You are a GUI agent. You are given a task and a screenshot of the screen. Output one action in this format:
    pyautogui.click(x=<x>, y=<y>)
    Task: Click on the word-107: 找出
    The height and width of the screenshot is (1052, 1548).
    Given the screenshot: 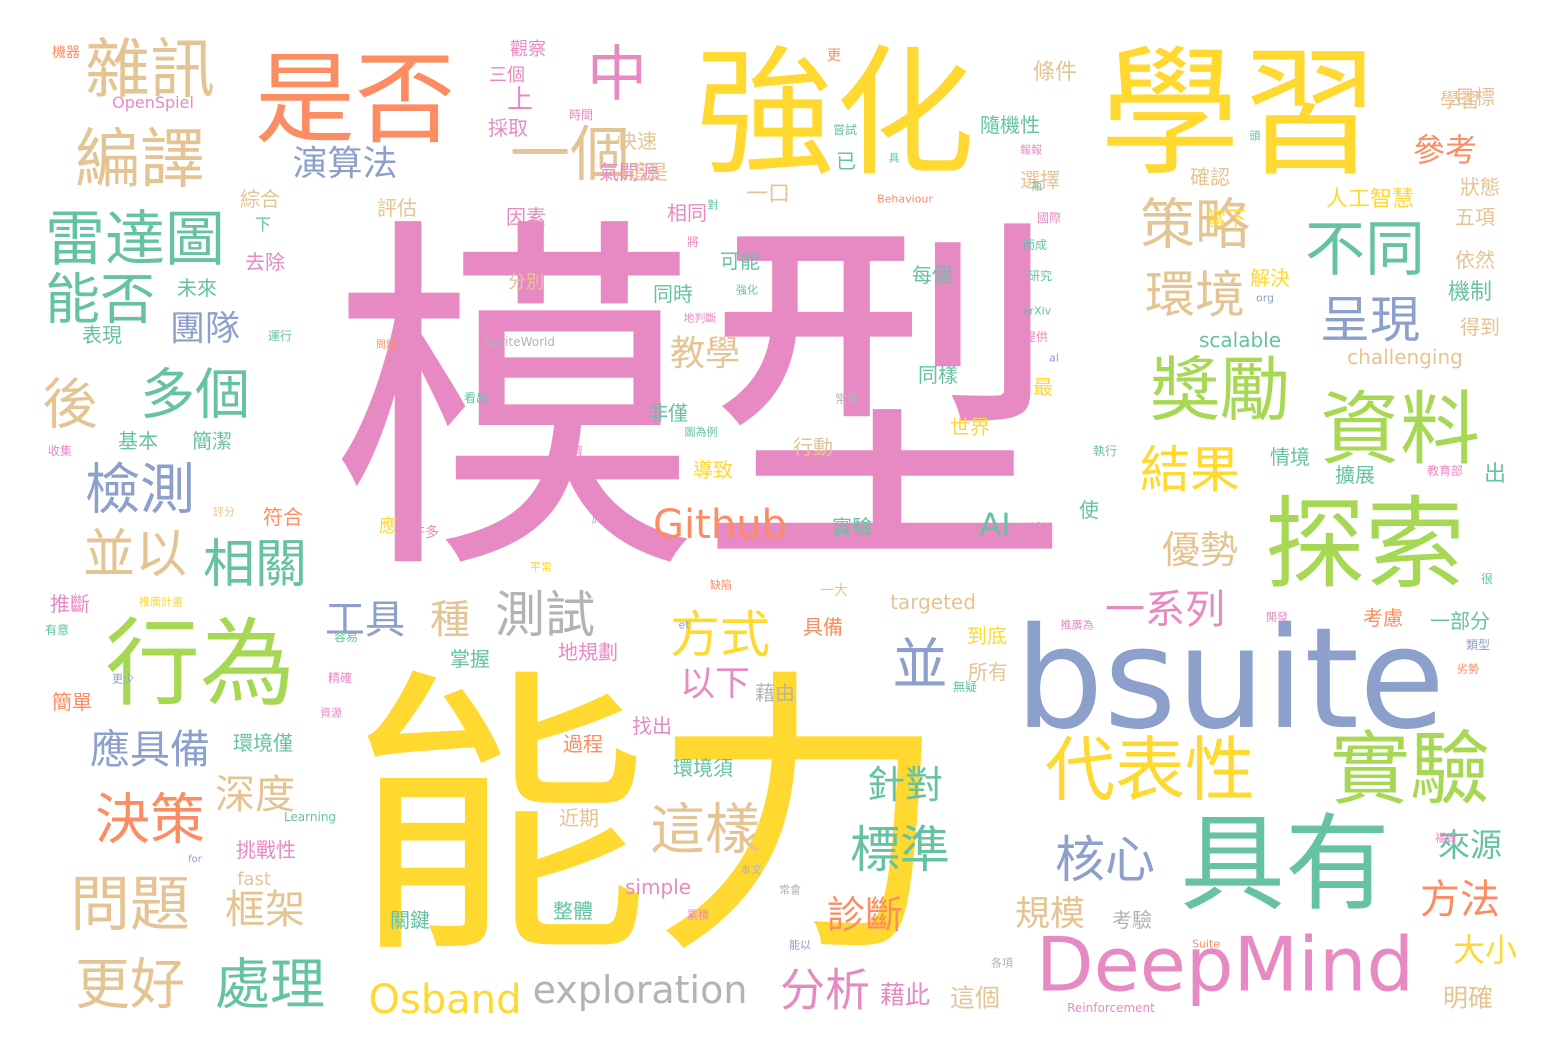 What is the action you would take?
    pyautogui.click(x=652, y=726)
    